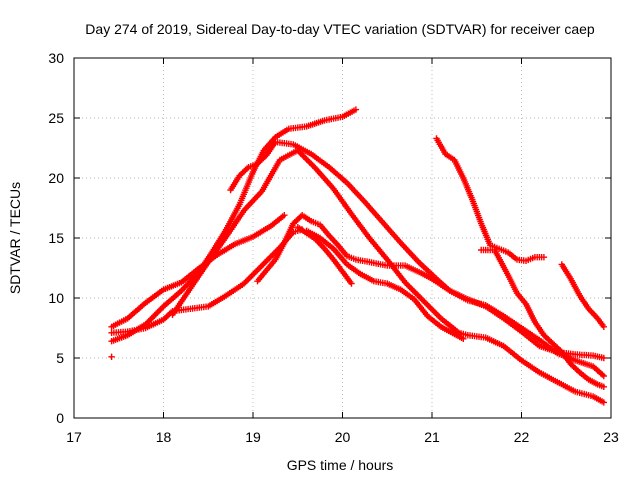  I want to click on y-tick-label: 15, so click(56, 238).